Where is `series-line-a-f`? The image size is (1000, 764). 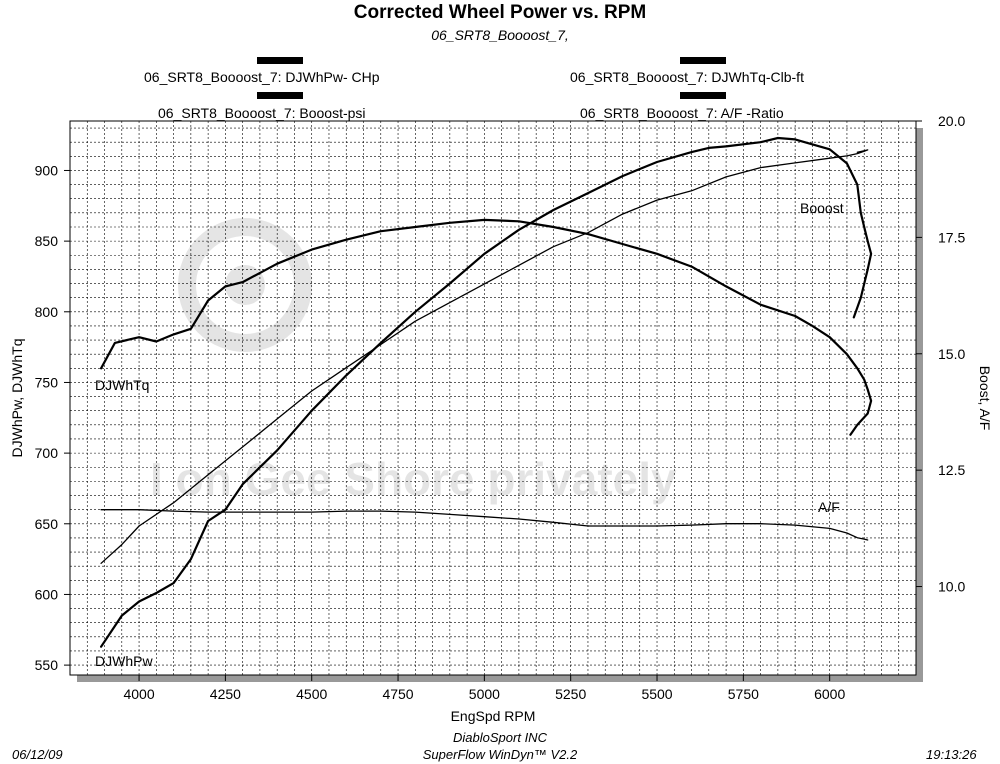 series-line-a-f is located at coordinates (484, 525).